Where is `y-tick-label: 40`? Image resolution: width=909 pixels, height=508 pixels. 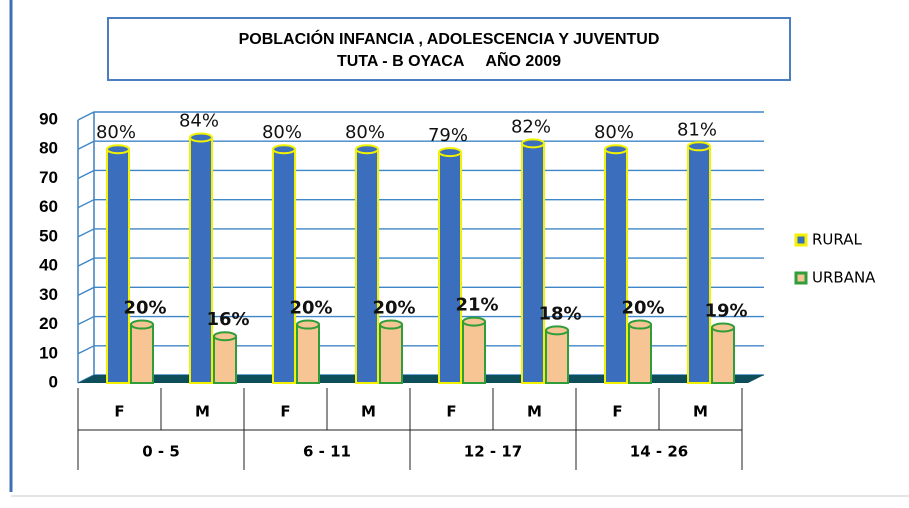
y-tick-label: 40 is located at coordinates (48, 265).